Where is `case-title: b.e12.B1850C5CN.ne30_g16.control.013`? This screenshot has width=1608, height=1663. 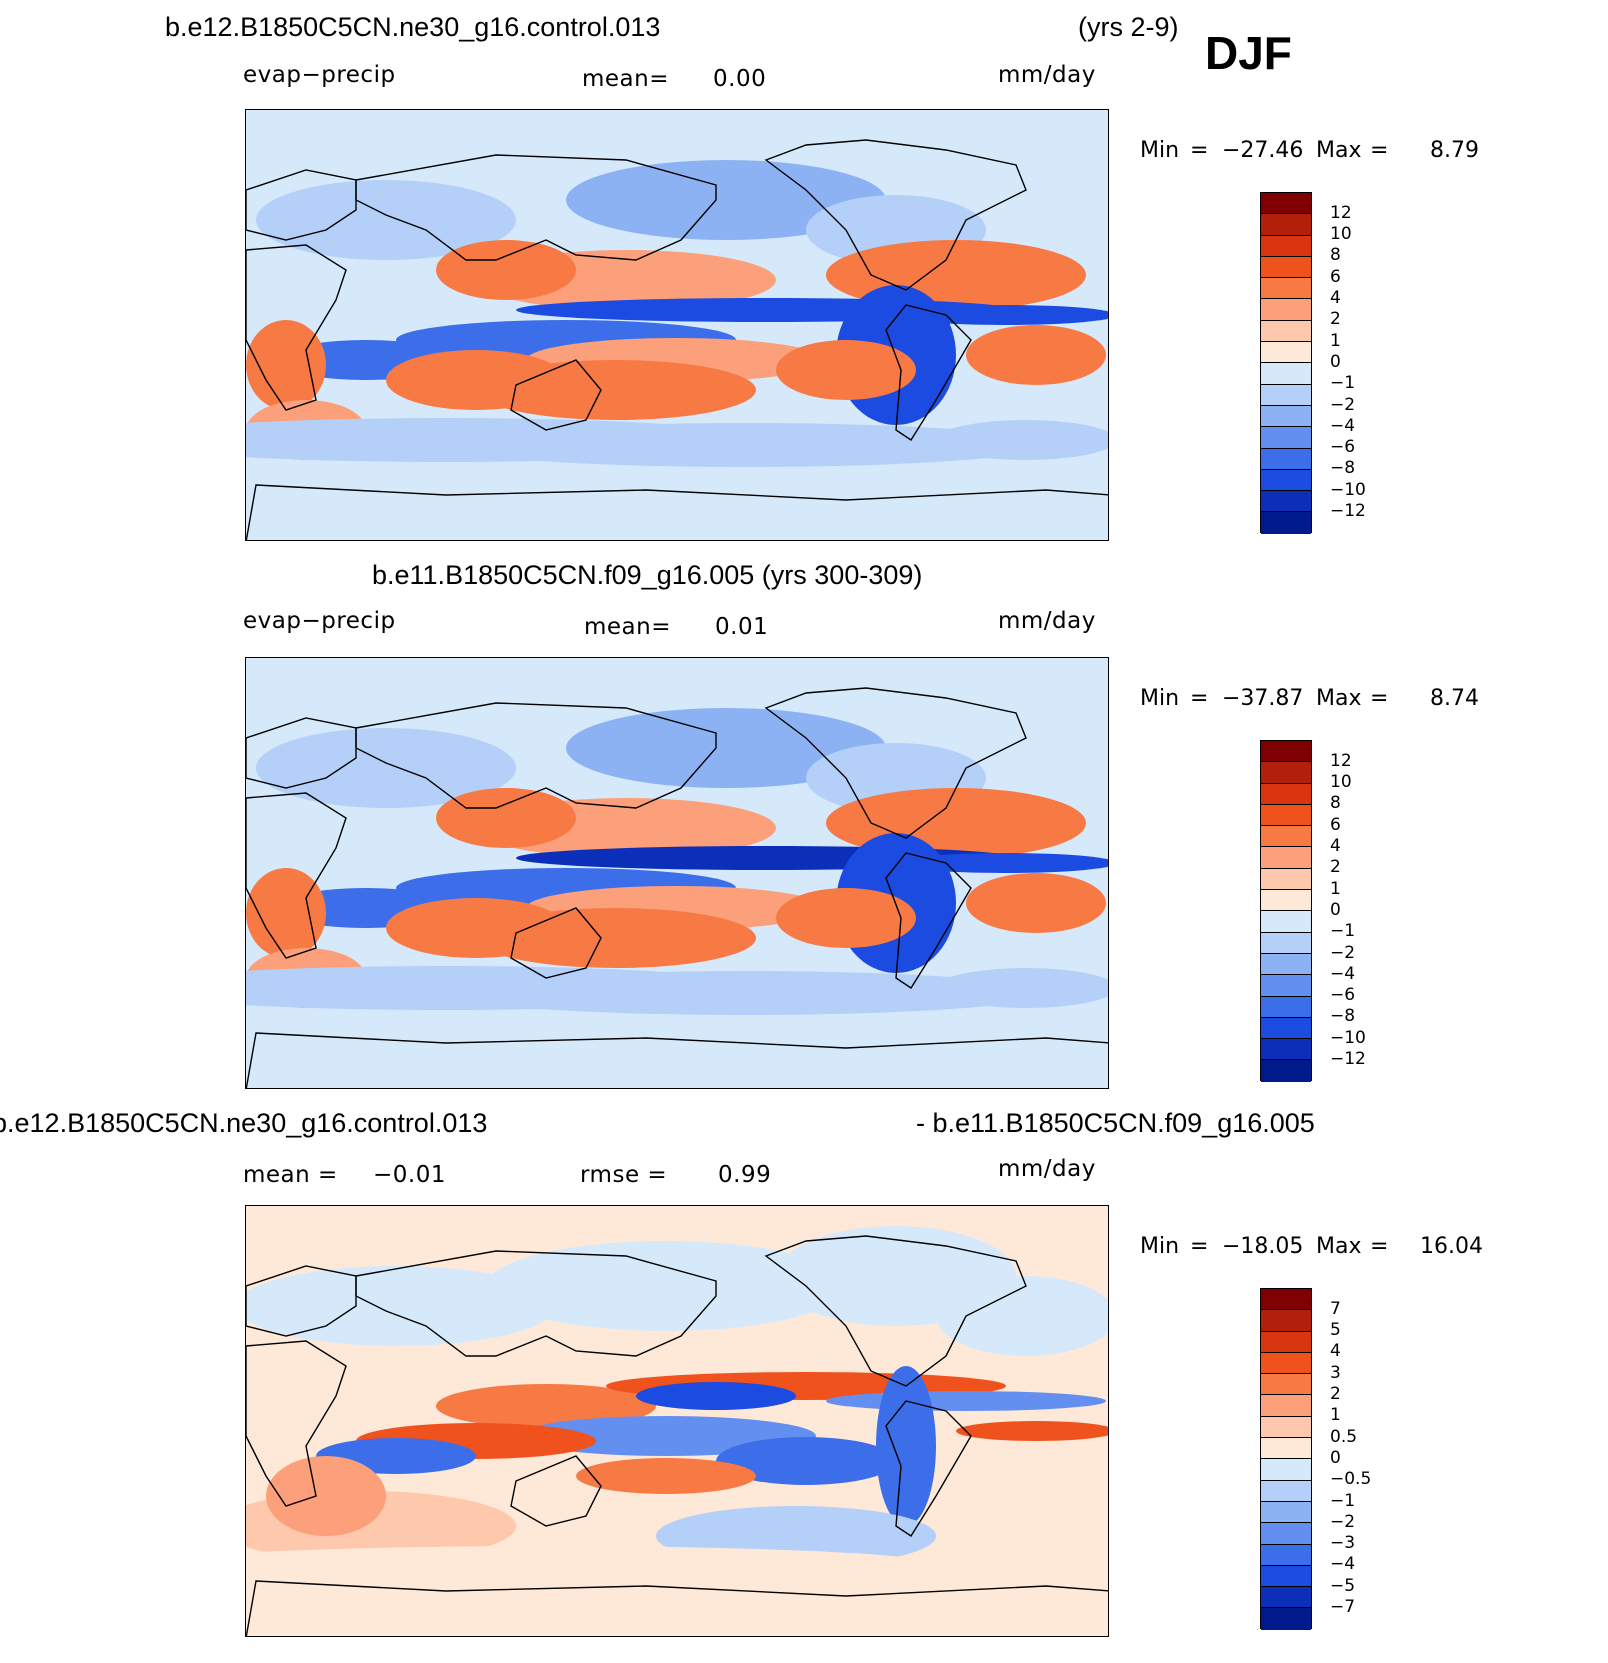 case-title: b.e12.B1850C5CN.ne30_g16.control.013 is located at coordinates (413, 27).